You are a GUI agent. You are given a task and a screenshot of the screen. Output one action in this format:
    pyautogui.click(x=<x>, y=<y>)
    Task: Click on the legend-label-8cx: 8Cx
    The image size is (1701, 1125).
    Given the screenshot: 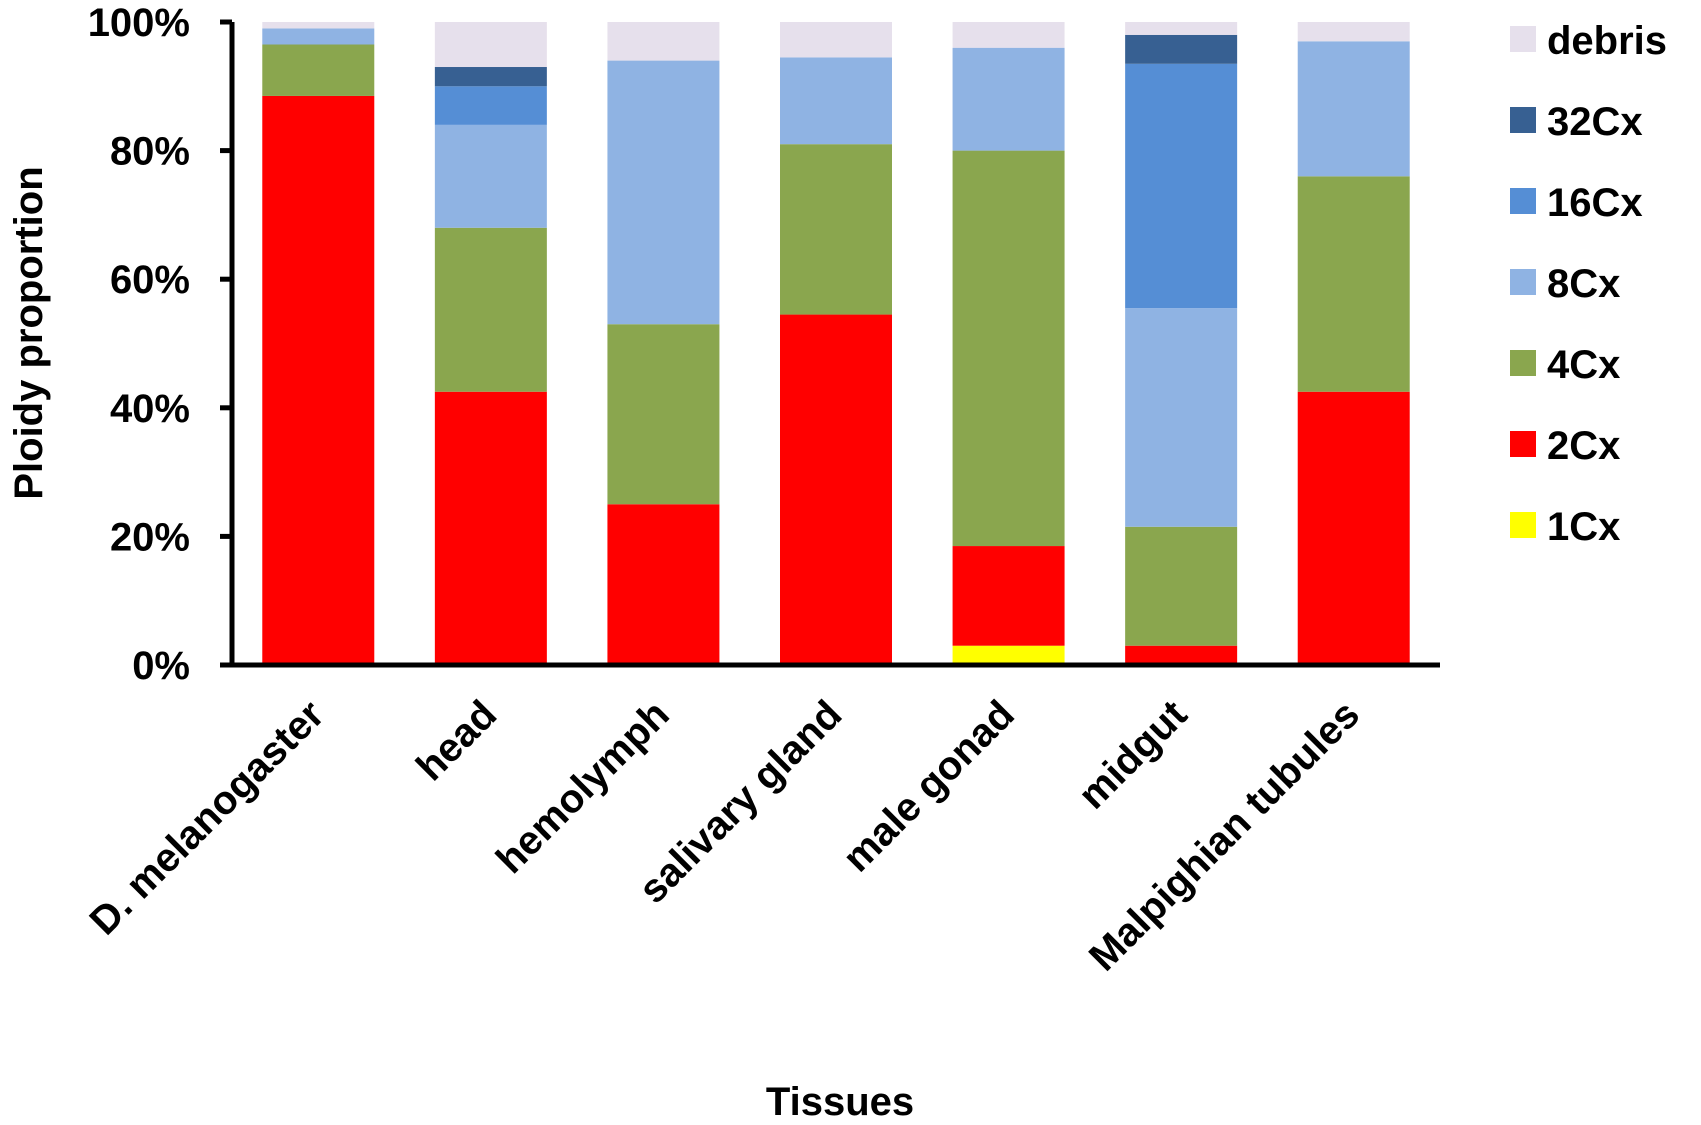 What is the action you would take?
    pyautogui.click(x=1583, y=284)
    